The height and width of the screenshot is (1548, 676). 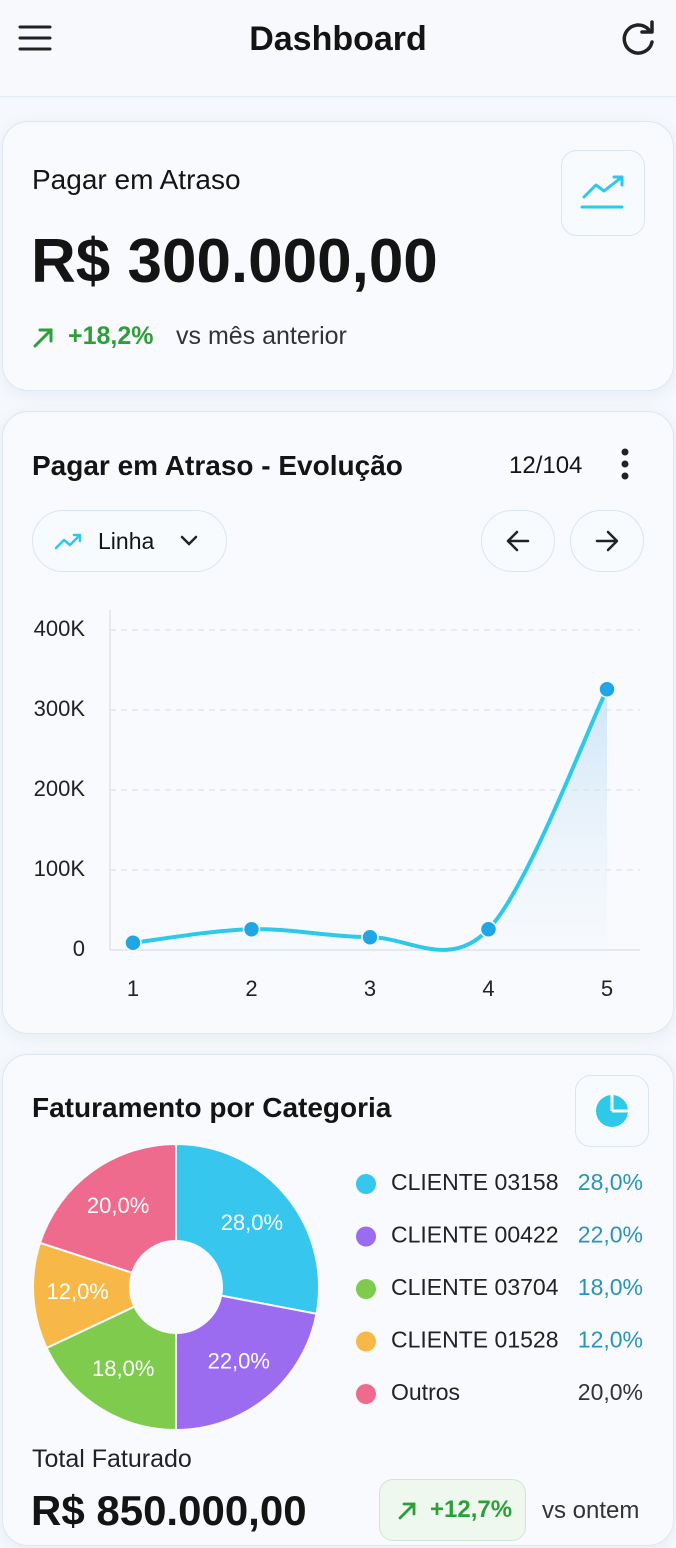 What do you see at coordinates (546, 465) in the screenshot?
I see `pager: 12/104` at bounding box center [546, 465].